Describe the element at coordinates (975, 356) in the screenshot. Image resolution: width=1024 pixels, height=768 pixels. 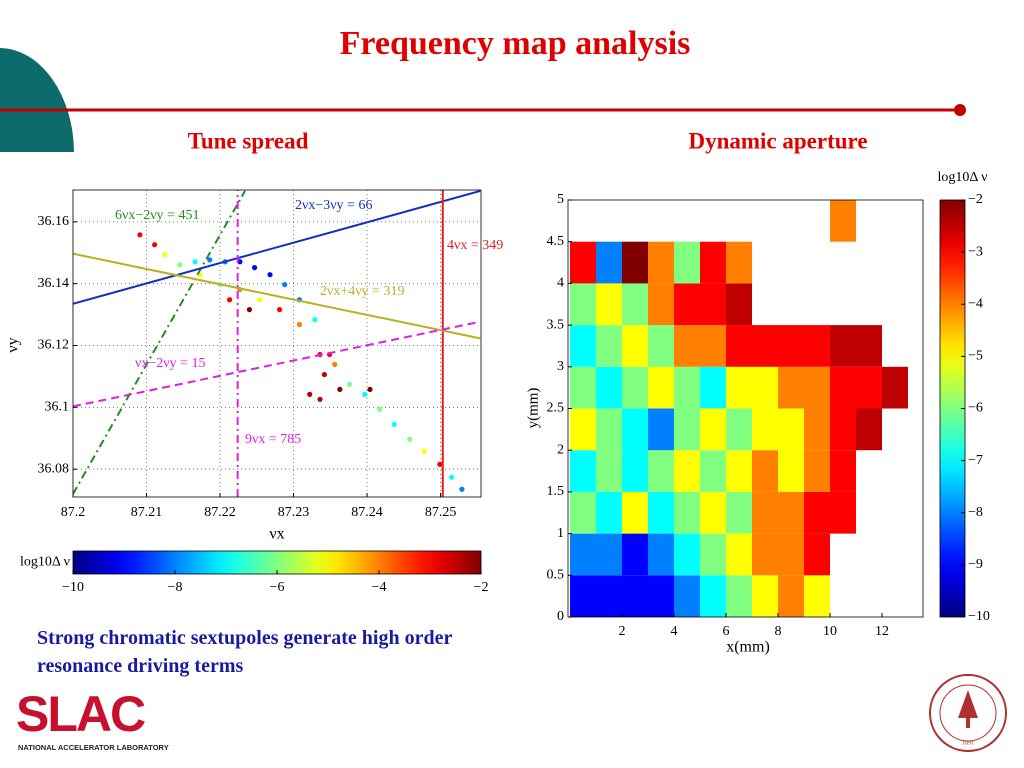
I see `colorbar-tick-label: −5` at that location.